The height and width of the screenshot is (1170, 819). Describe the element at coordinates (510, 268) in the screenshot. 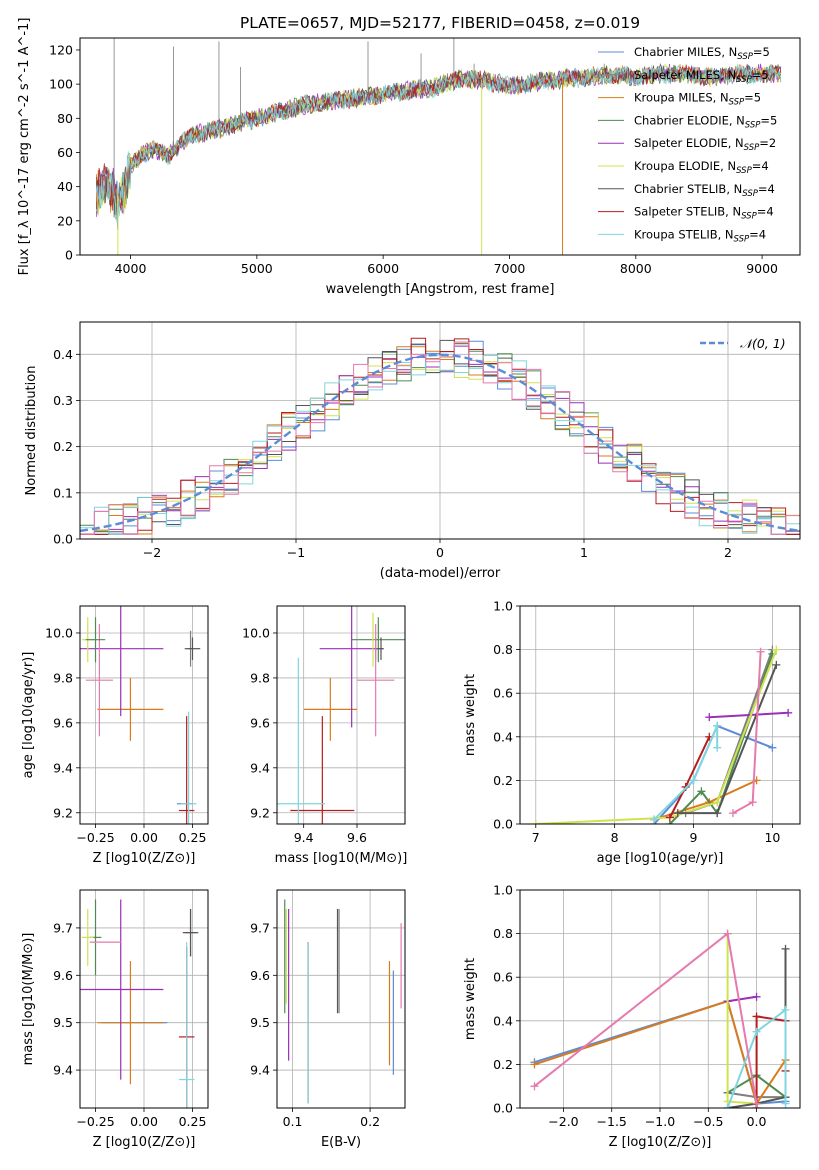

I see `x-tick-label: 7000` at that location.